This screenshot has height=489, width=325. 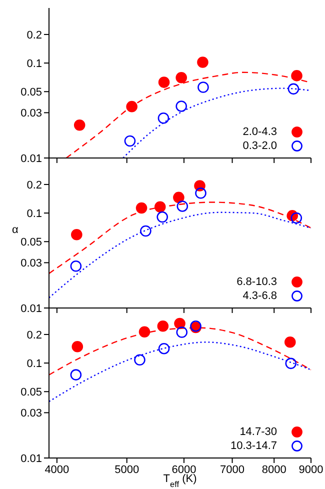 What do you see at coordinates (180, 480) in the screenshot?
I see `x-axis-title: T$_{eff}$ (K)` at bounding box center [180, 480].